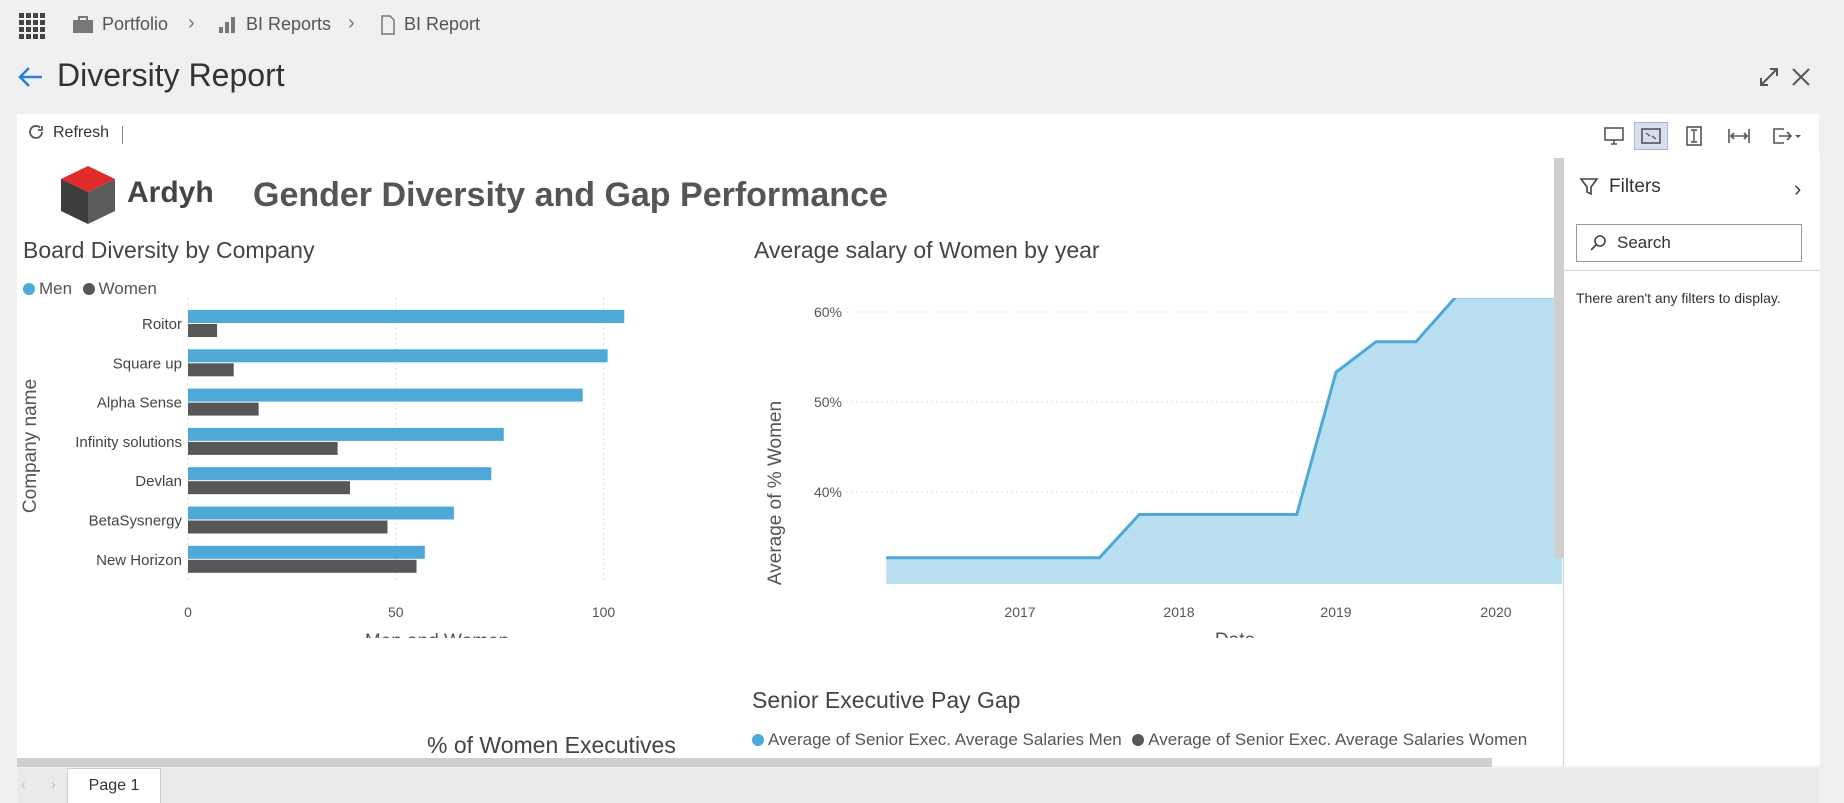 The height and width of the screenshot is (803, 1844). What do you see at coordinates (289, 24) in the screenshot?
I see `breadcrumb-label: BI Reports` at bounding box center [289, 24].